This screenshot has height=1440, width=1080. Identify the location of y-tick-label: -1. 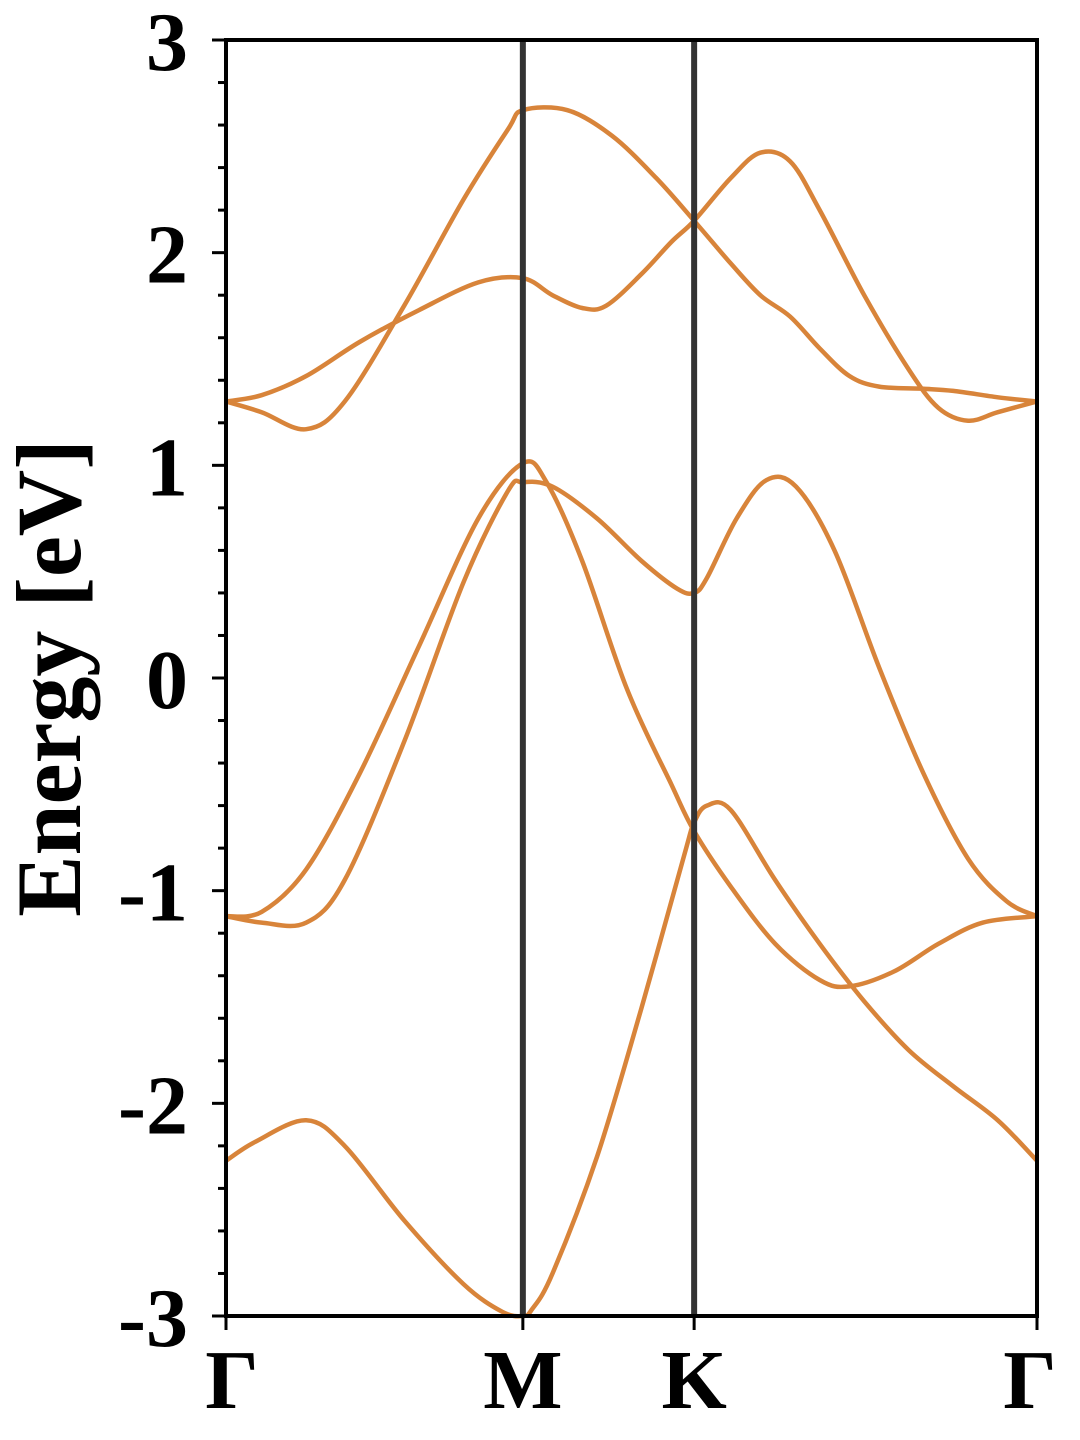
(153, 893).